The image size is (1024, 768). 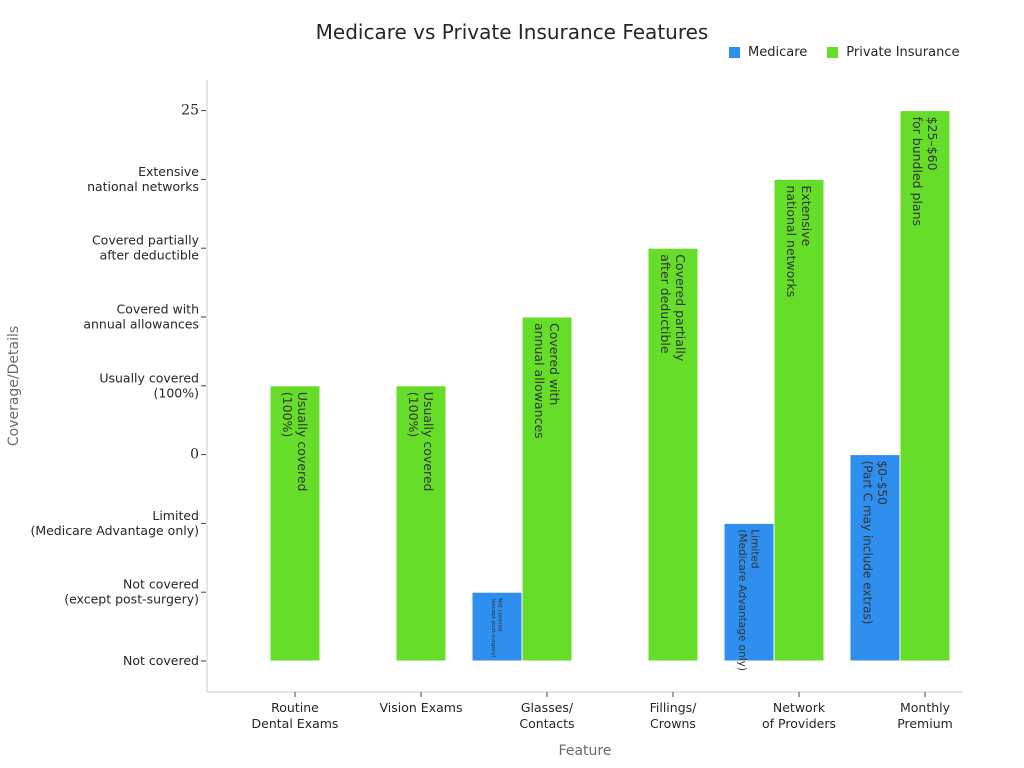 I want to click on y-tick-label: Extensive national networks, so click(x=143, y=179).